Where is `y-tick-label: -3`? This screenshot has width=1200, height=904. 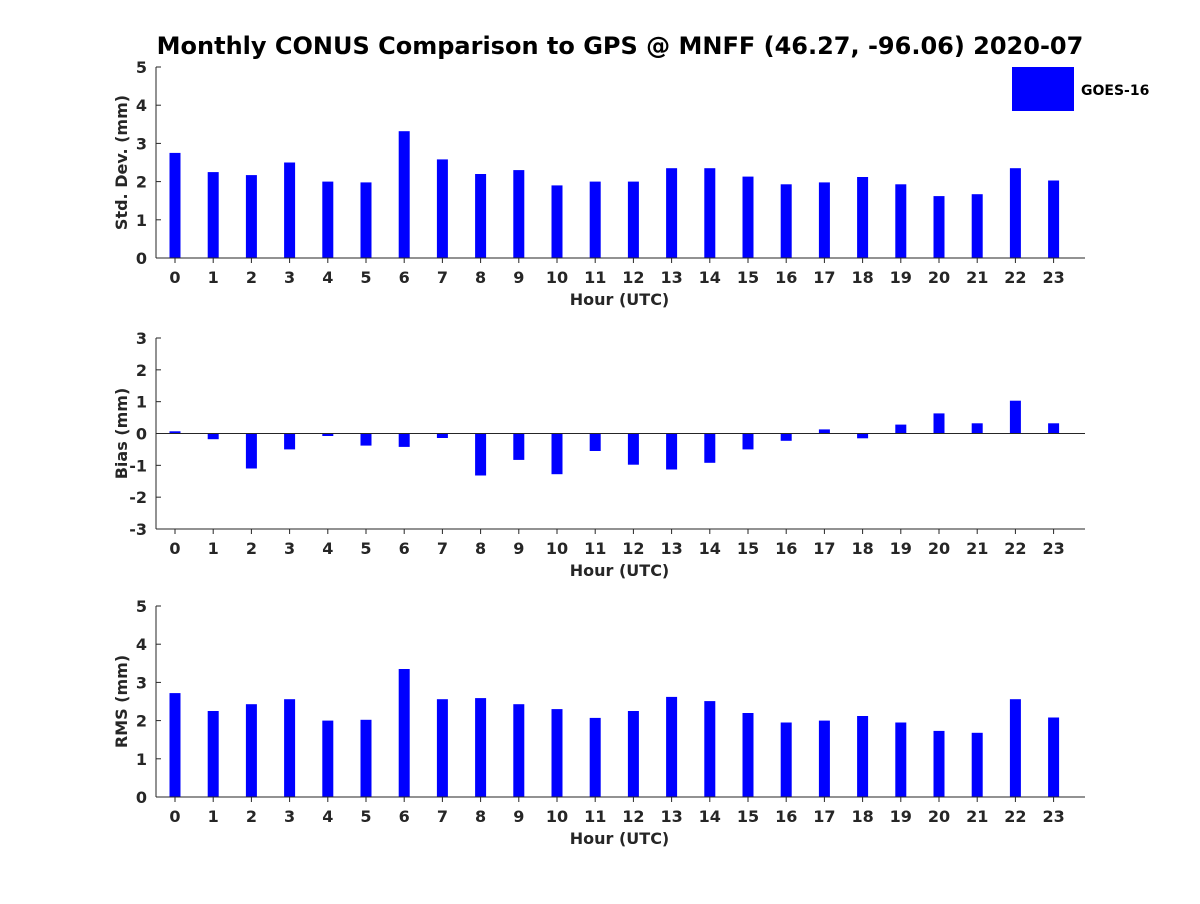 y-tick-label: -3 is located at coordinates (138, 529).